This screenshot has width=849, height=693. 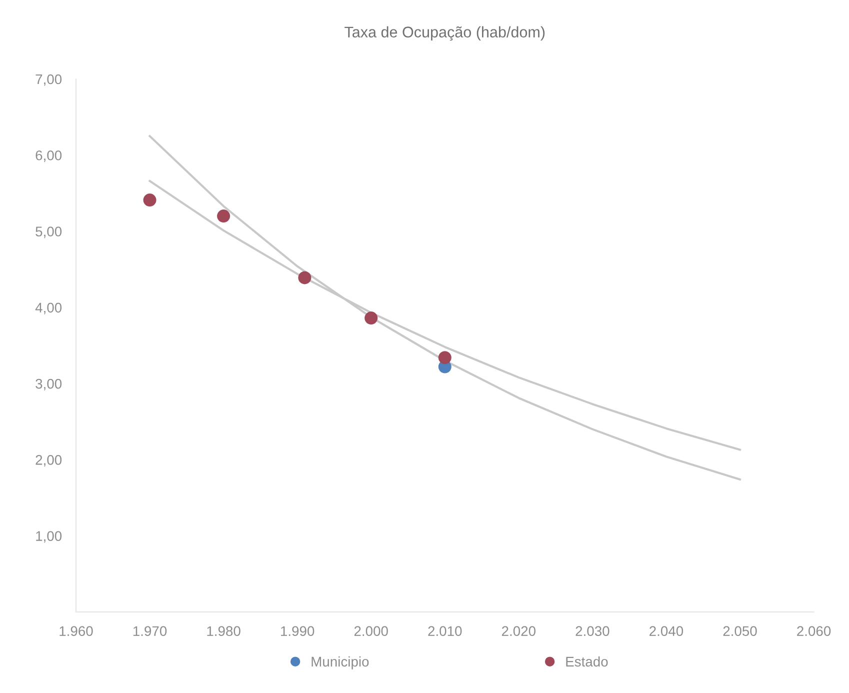 What do you see at coordinates (49, 80) in the screenshot?
I see `y-tick-label: 7,00` at bounding box center [49, 80].